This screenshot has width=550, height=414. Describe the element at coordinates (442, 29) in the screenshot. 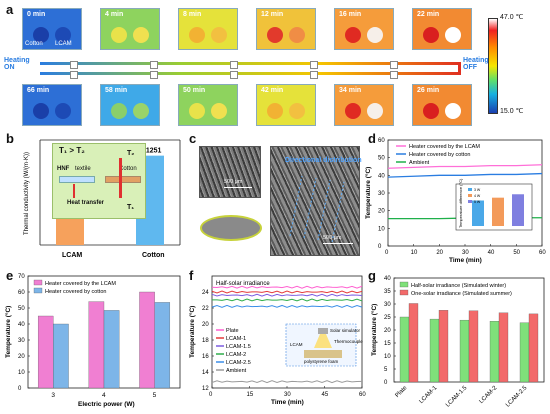

I see `thermal-image: 22 min` at that location.